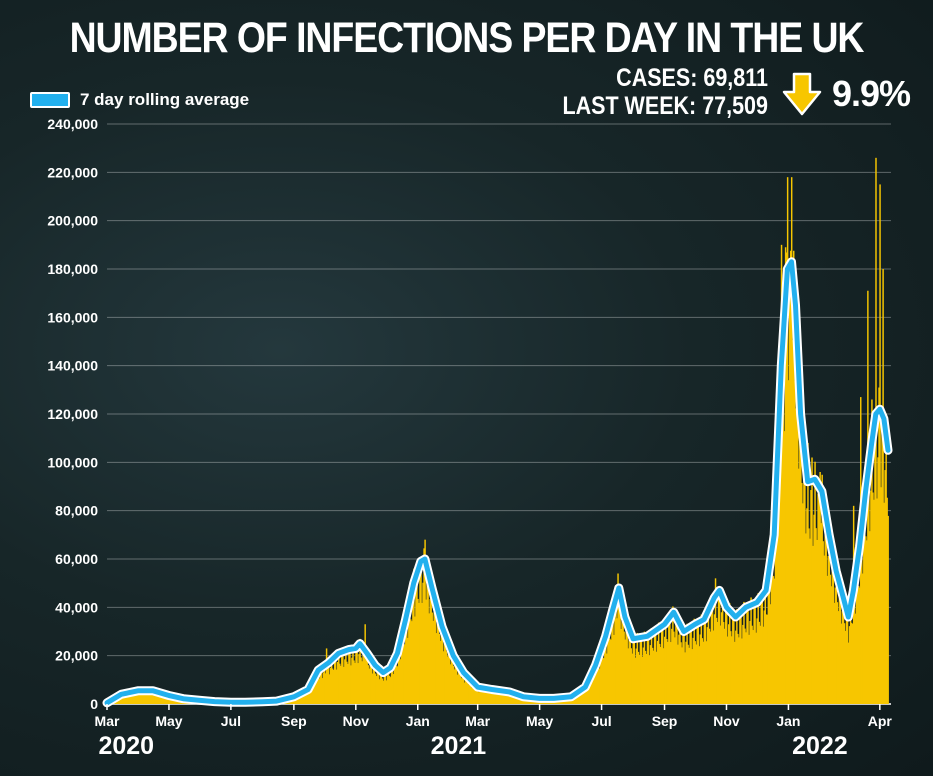 The height and width of the screenshot is (776, 933). What do you see at coordinates (472, 746) in the screenshot?
I see `year-labels: 2020 2021 2022` at bounding box center [472, 746].